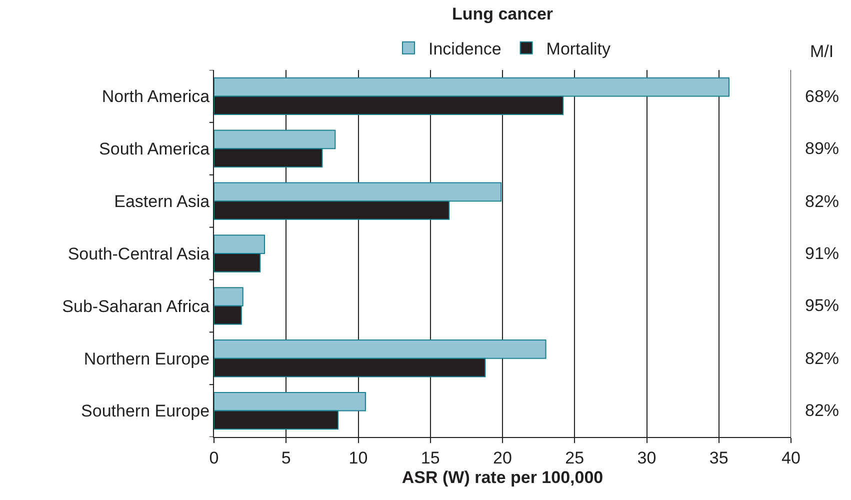  Describe the element at coordinates (136, 306) in the screenshot. I see `y-tick-label: Sub-Saharan Africa` at that location.